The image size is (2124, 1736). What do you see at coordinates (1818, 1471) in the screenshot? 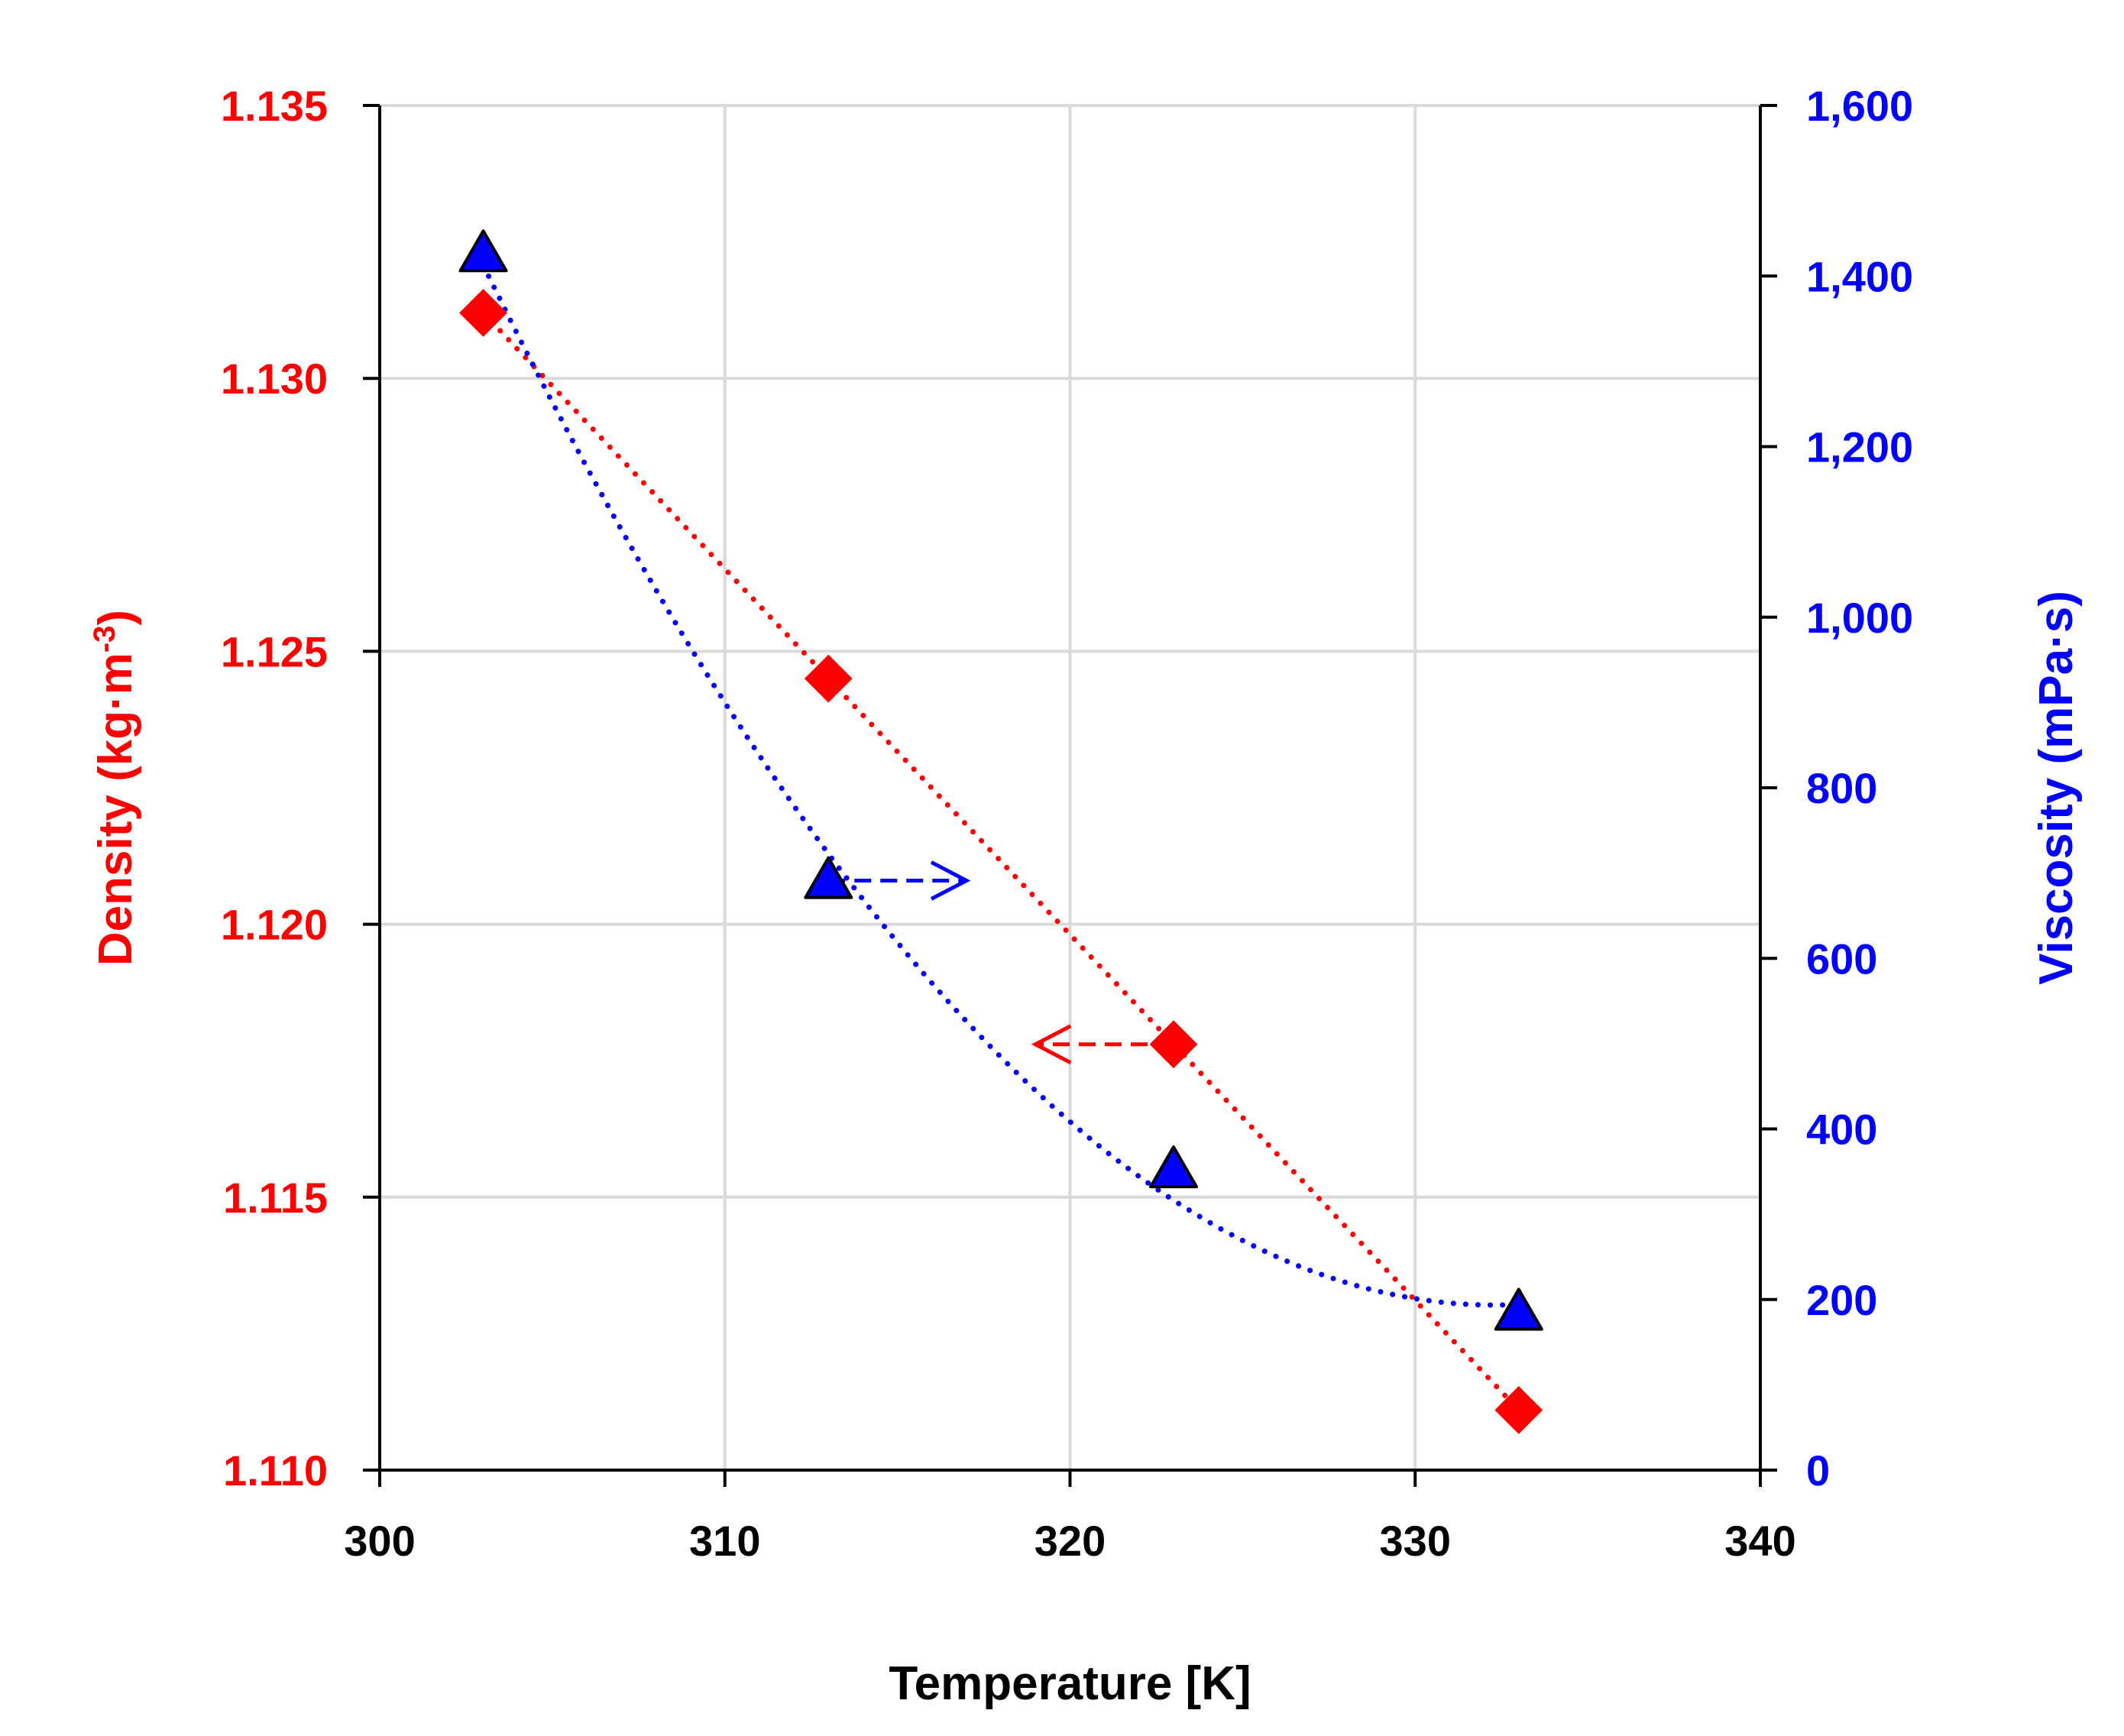
I see `right-tick-label: 0` at bounding box center [1818, 1471].